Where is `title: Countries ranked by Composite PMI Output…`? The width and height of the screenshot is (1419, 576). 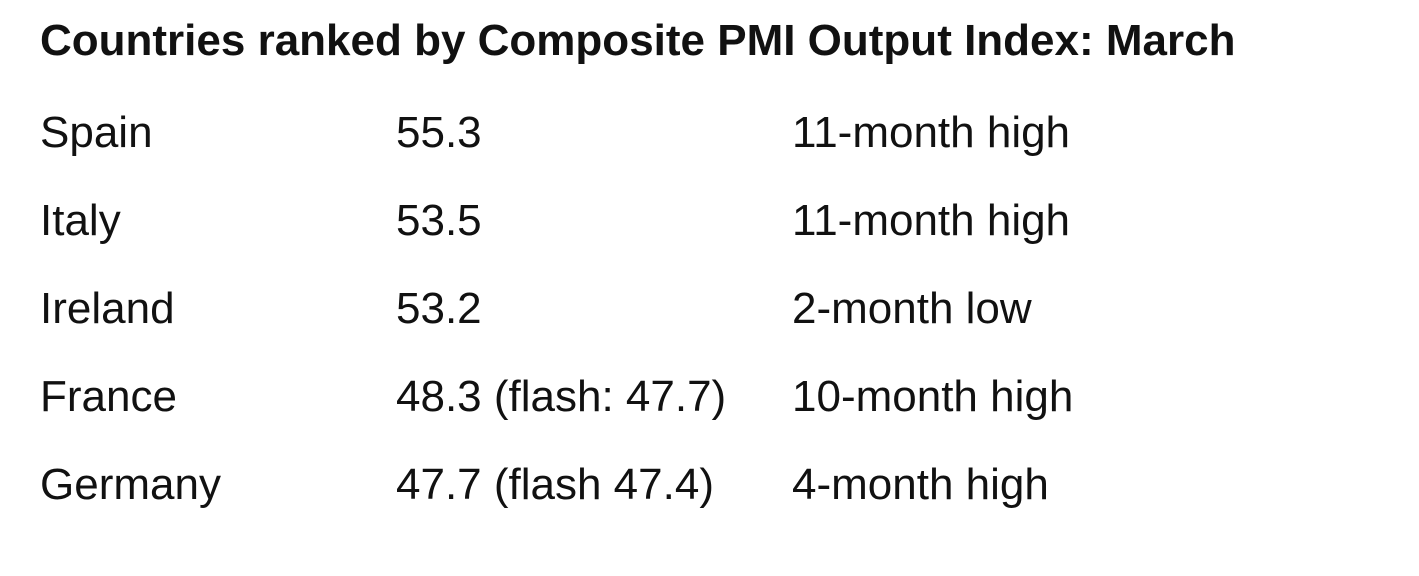
title: Countries ranked by Composite PMI Output… is located at coordinates (638, 40).